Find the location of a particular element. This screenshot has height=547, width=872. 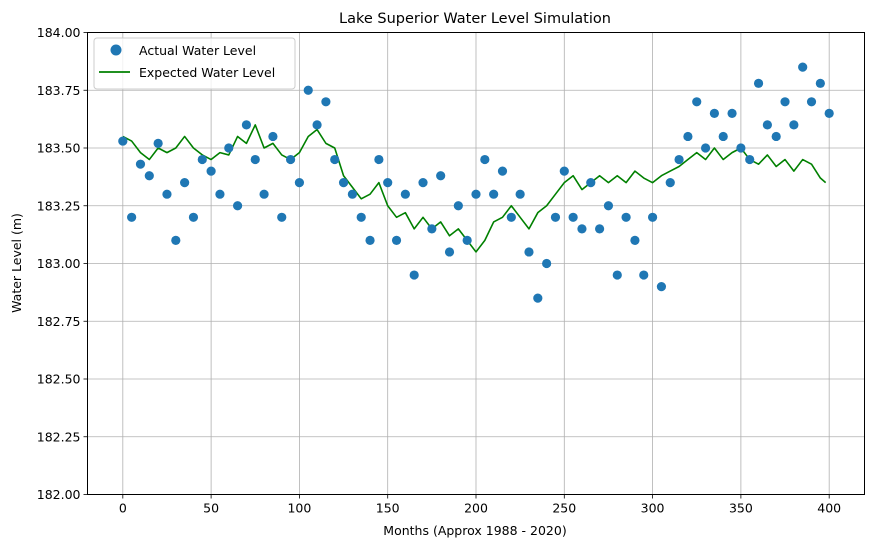

x-tick-label: 0 is located at coordinates (123, 508).